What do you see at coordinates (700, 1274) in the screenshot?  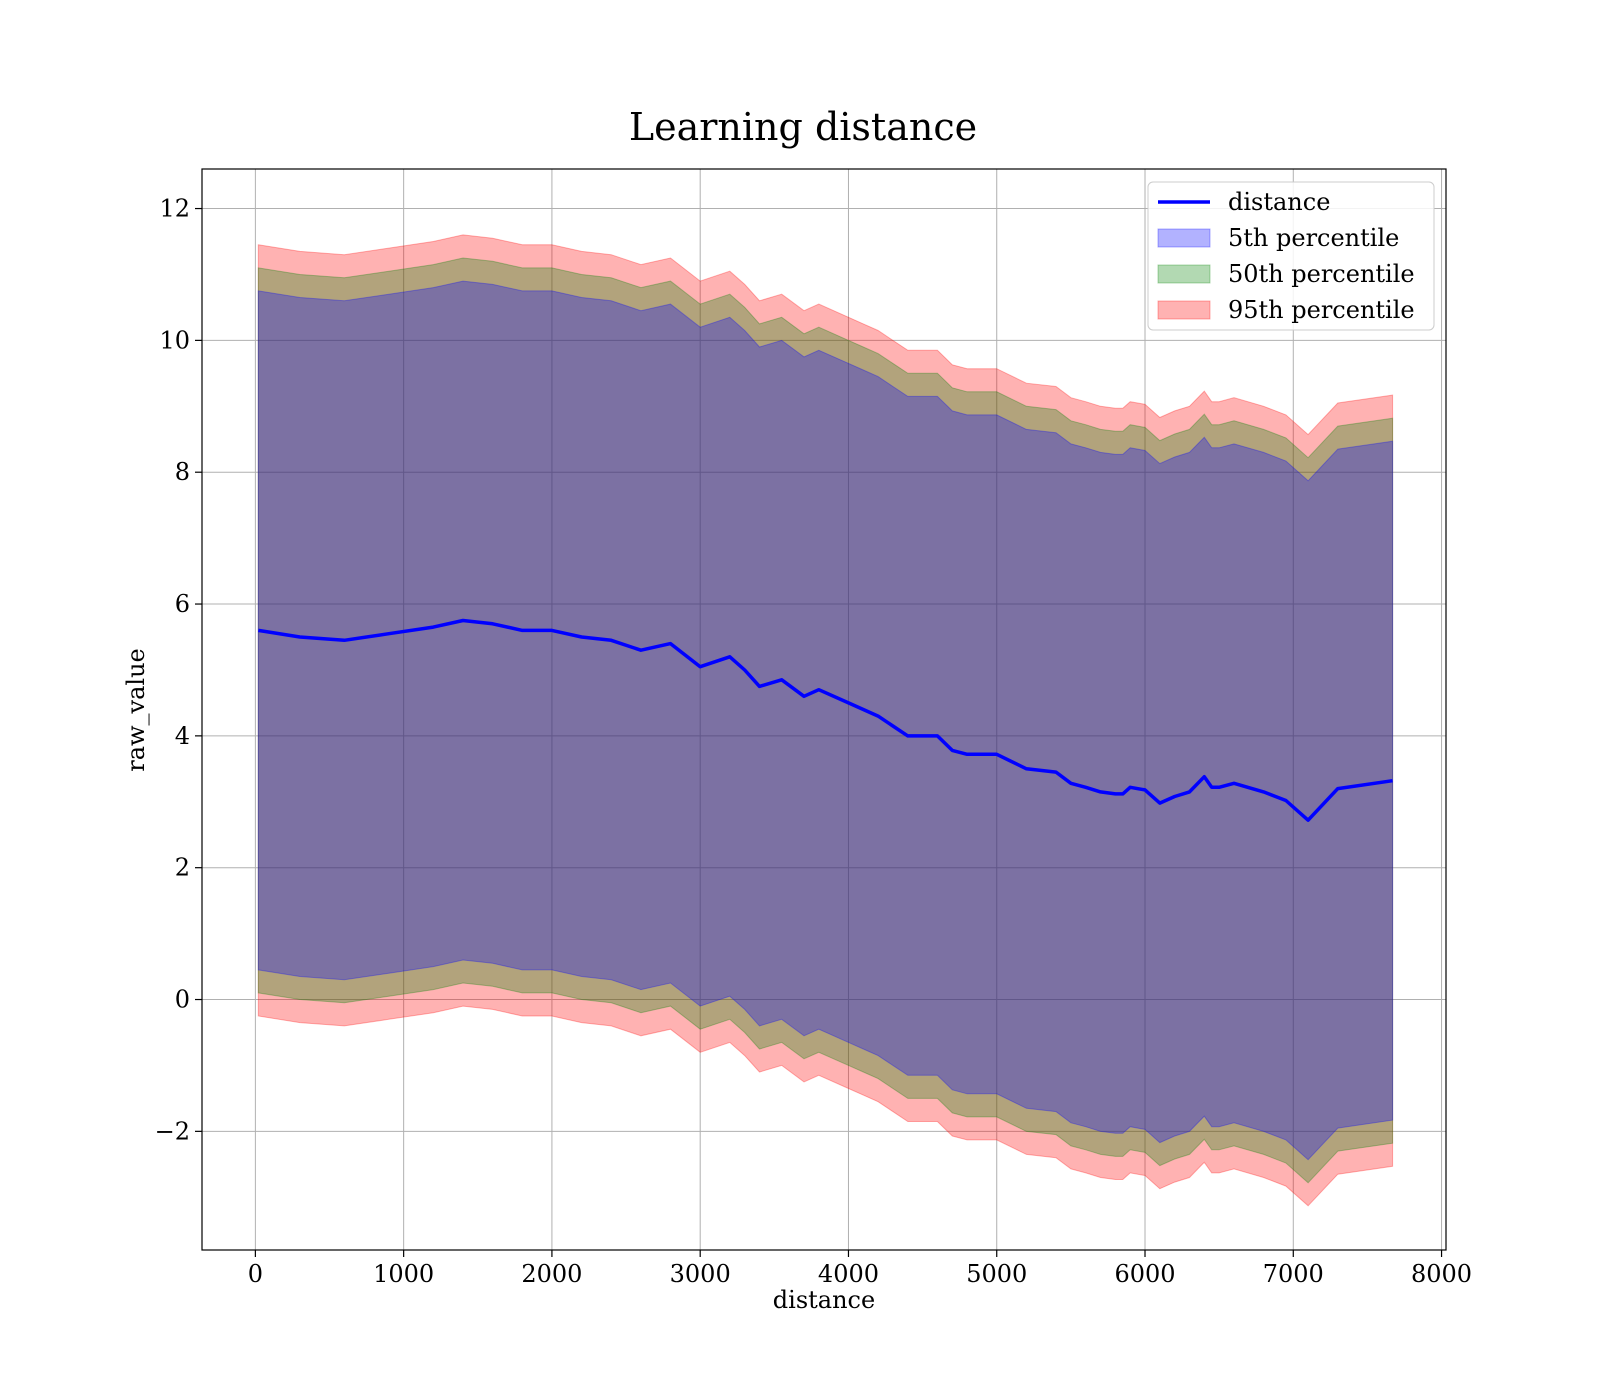 I see `x-tick-label: 3000` at bounding box center [700, 1274].